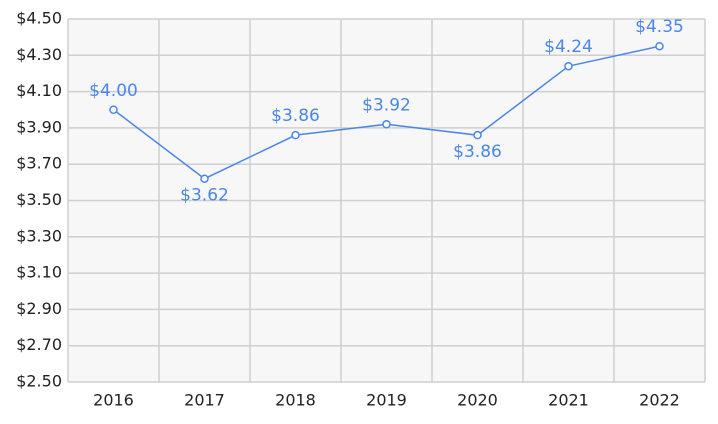 The height and width of the screenshot is (424, 718). I want to click on y-tick-label: $3.90, so click(39, 126).